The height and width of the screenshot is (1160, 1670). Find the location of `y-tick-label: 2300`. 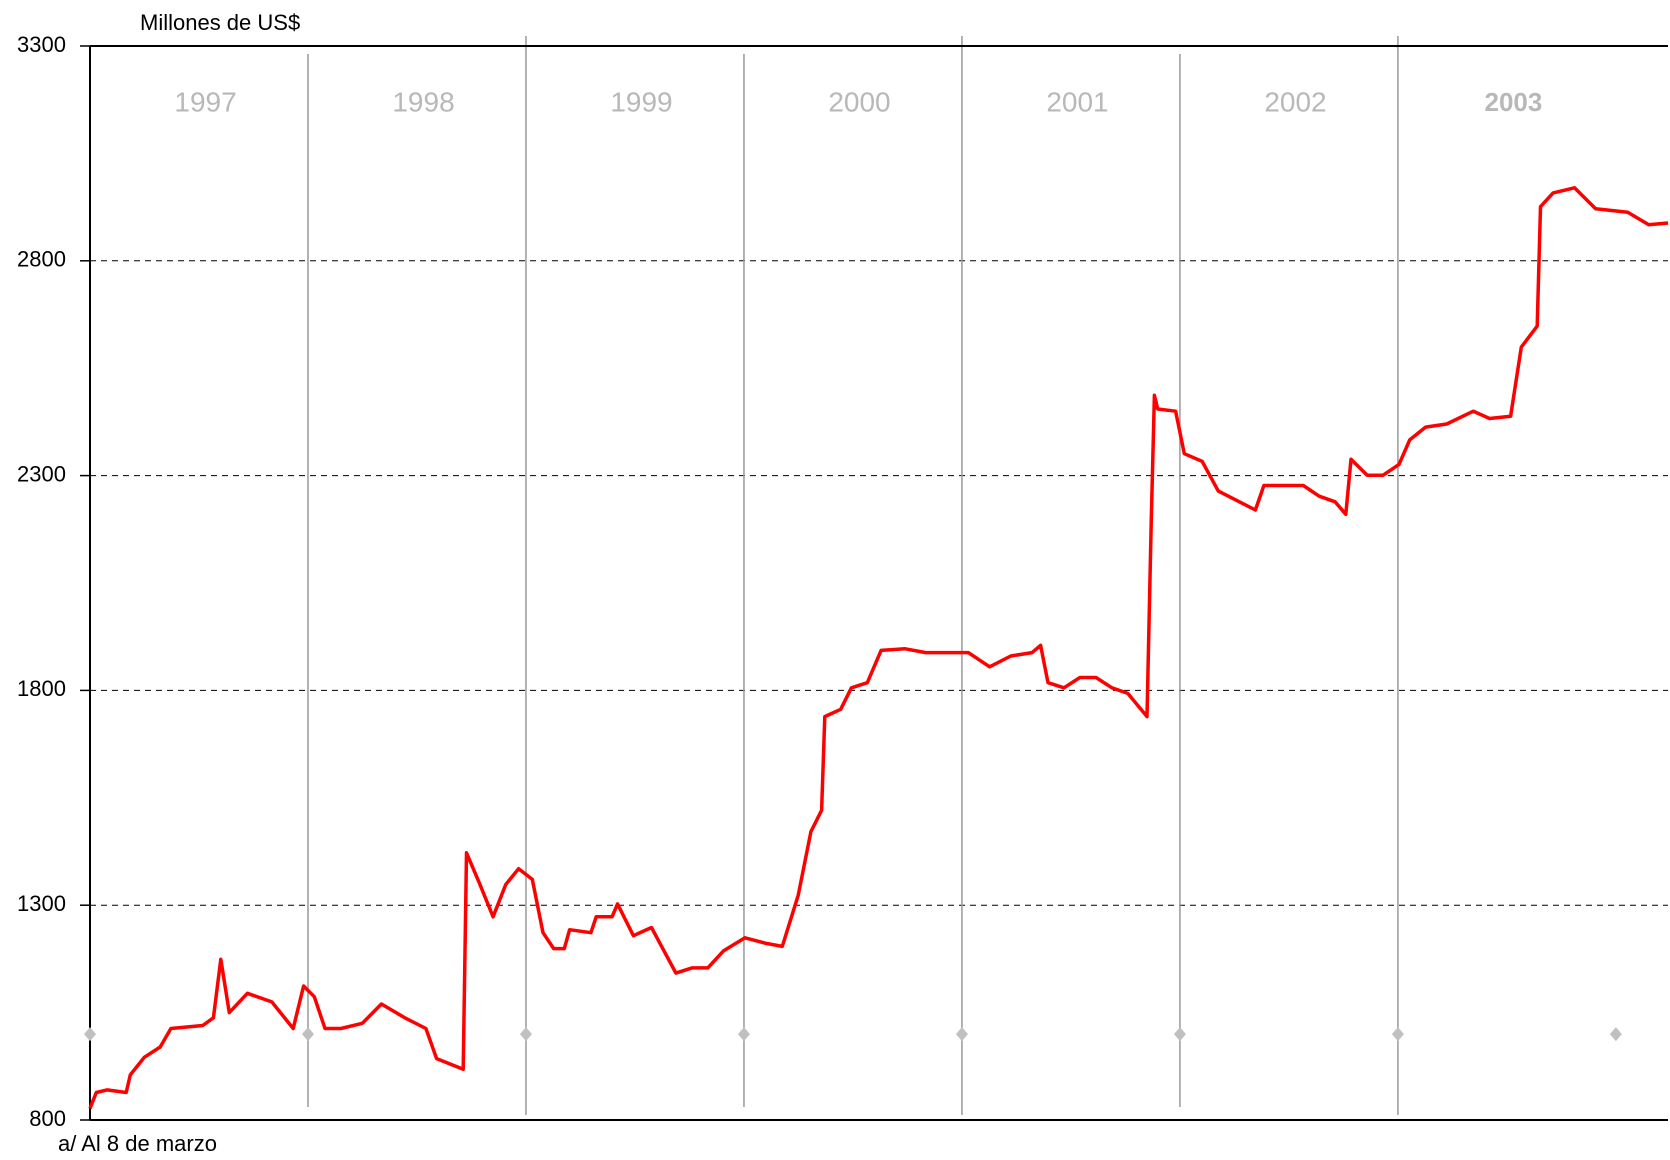

y-tick-label: 2300 is located at coordinates (41, 473).